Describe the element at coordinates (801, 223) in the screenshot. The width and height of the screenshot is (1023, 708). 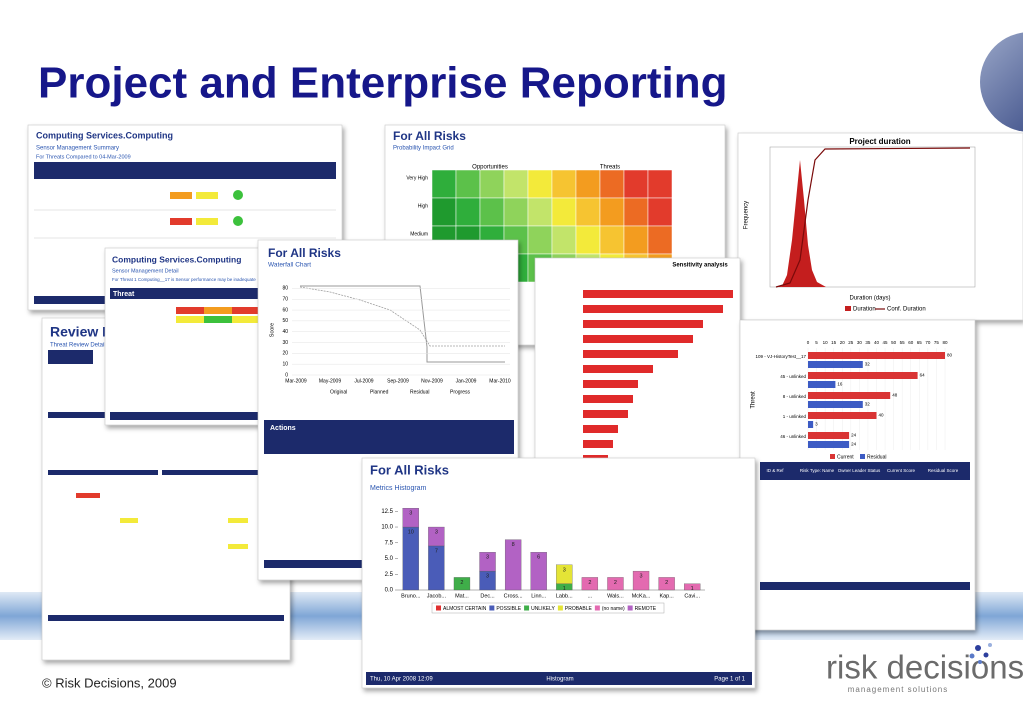
I see `distribution` at that location.